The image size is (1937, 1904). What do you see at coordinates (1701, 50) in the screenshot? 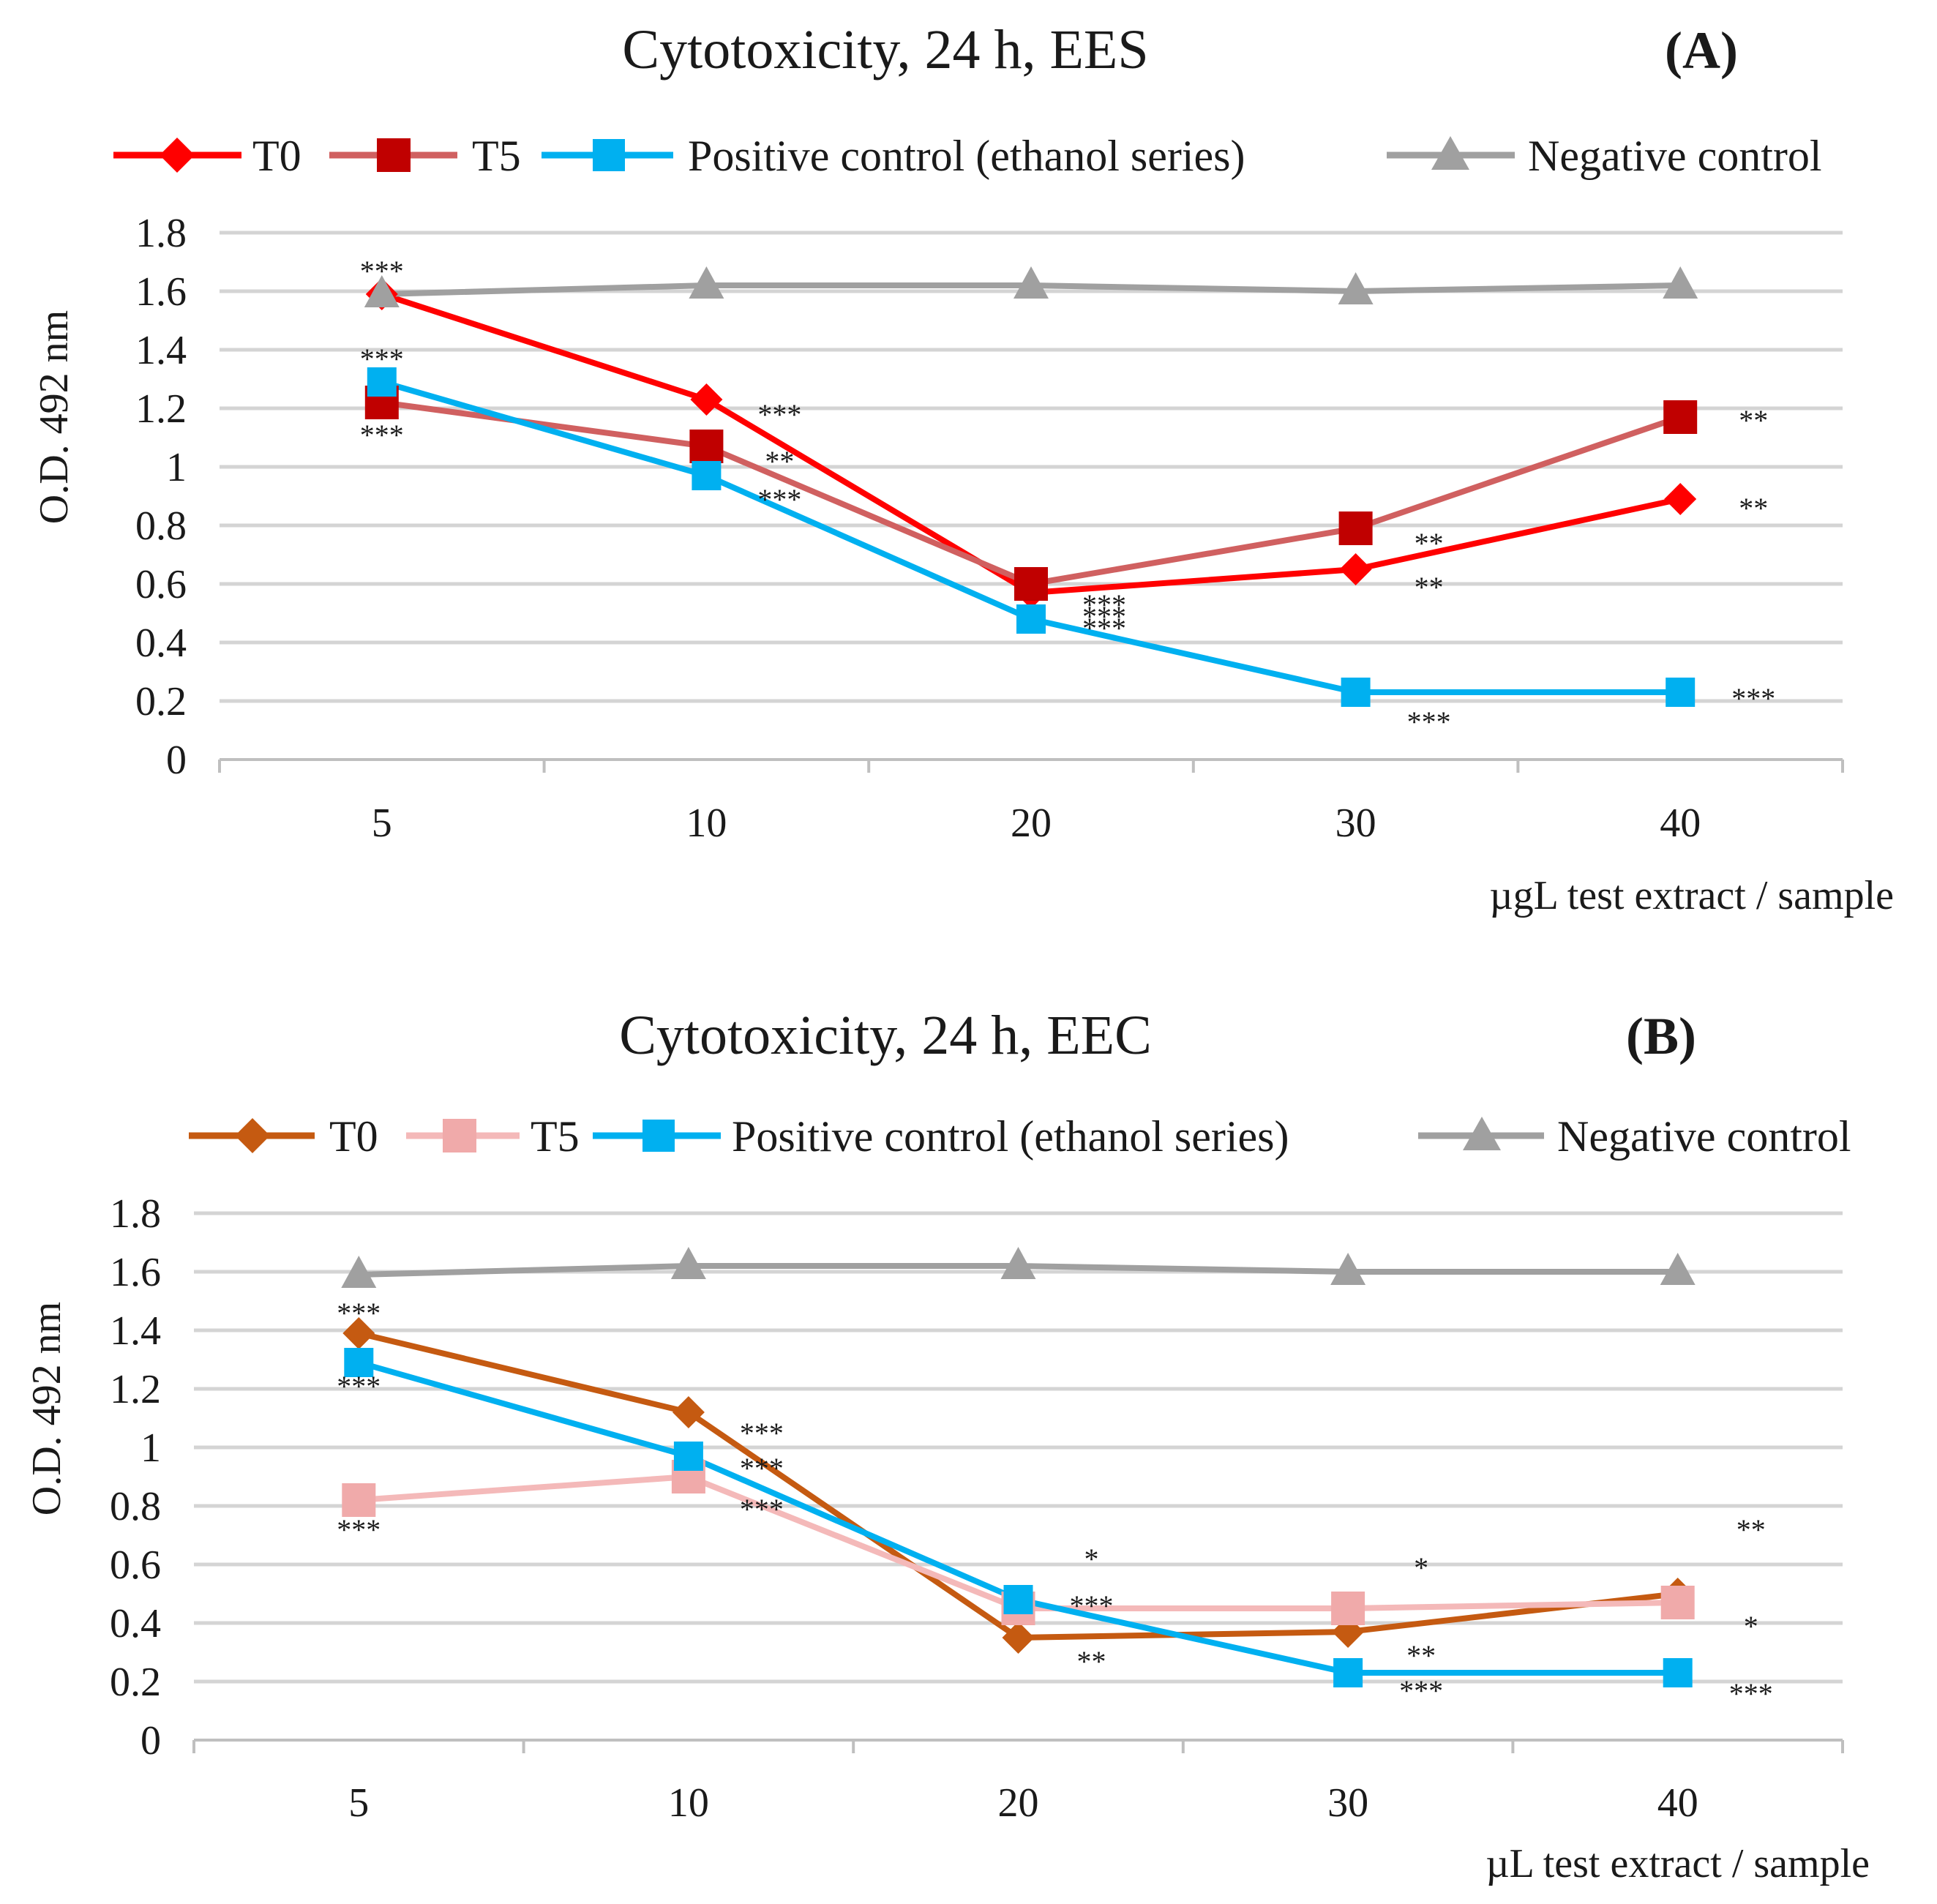
I see `panel-a-label: (A)` at bounding box center [1701, 50].